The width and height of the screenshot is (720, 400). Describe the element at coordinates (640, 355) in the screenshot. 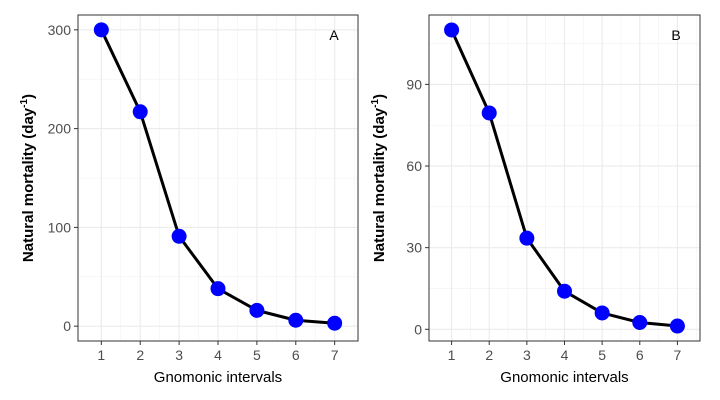

I see `panel-b-x-tick-label: 6` at that location.